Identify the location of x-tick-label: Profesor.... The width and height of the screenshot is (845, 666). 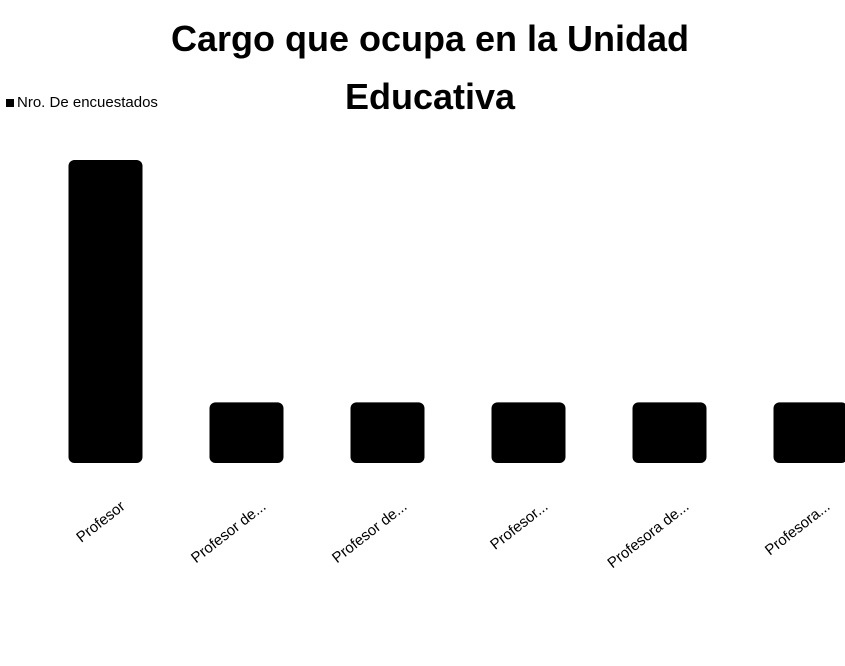
(519, 525).